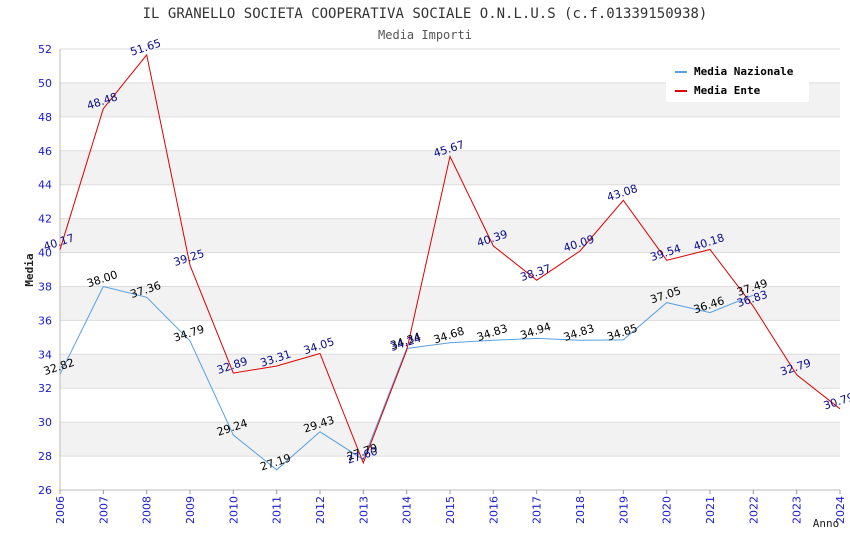 The height and width of the screenshot is (550, 850). What do you see at coordinates (710, 510) in the screenshot?
I see `x-tick-label: 2021` at bounding box center [710, 510].